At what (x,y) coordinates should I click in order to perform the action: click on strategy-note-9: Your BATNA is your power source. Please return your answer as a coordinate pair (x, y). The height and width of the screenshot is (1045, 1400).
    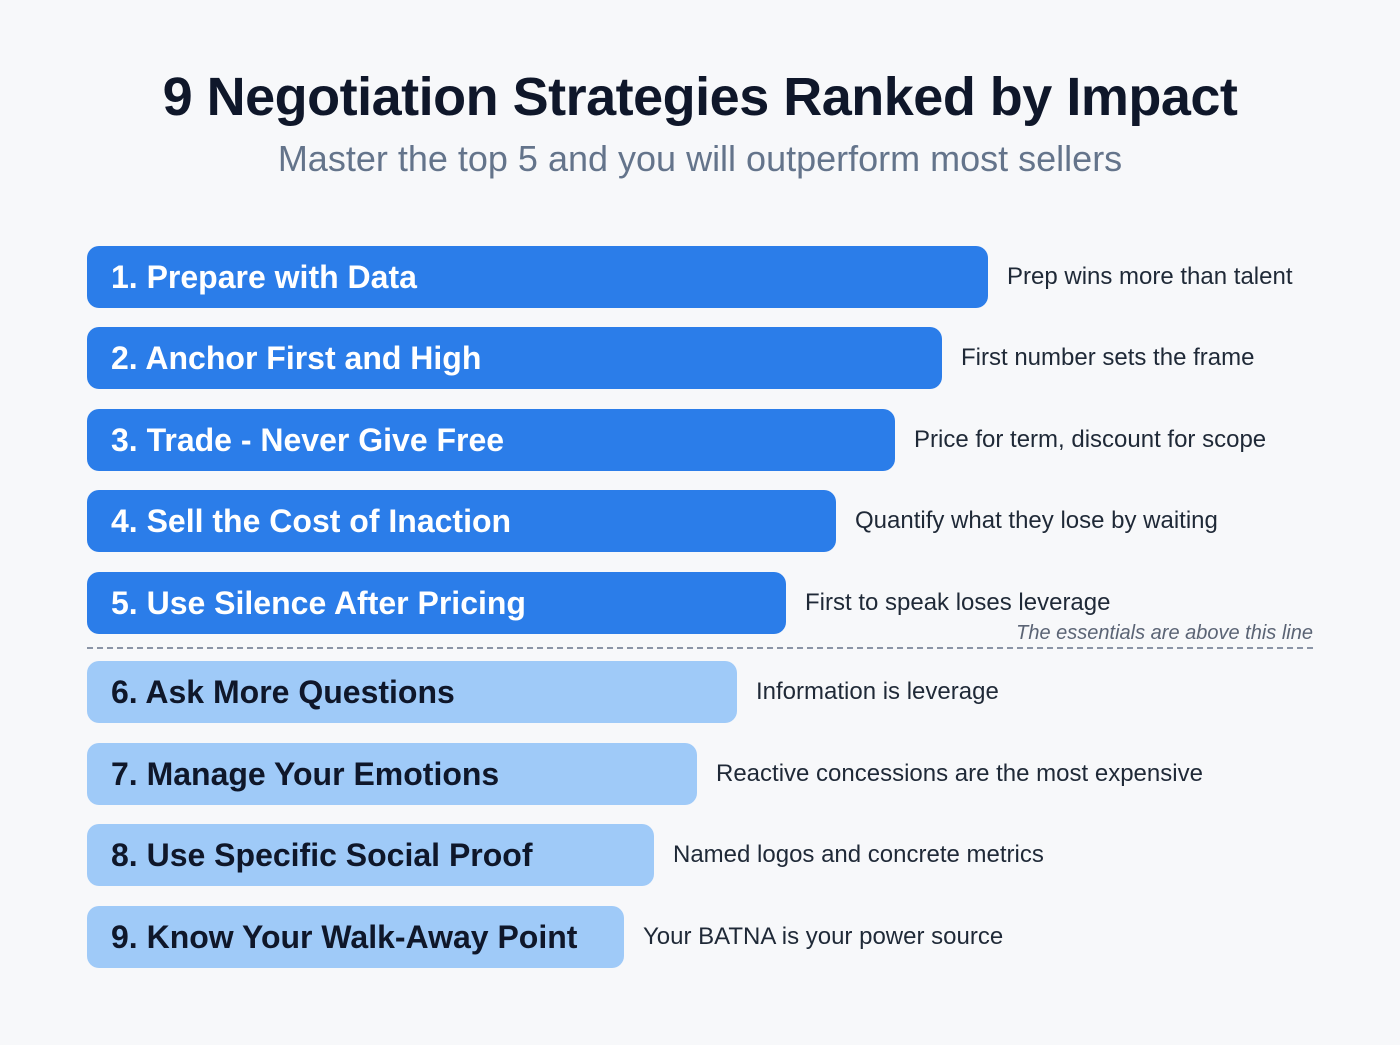
    Looking at the image, I should click on (823, 936).